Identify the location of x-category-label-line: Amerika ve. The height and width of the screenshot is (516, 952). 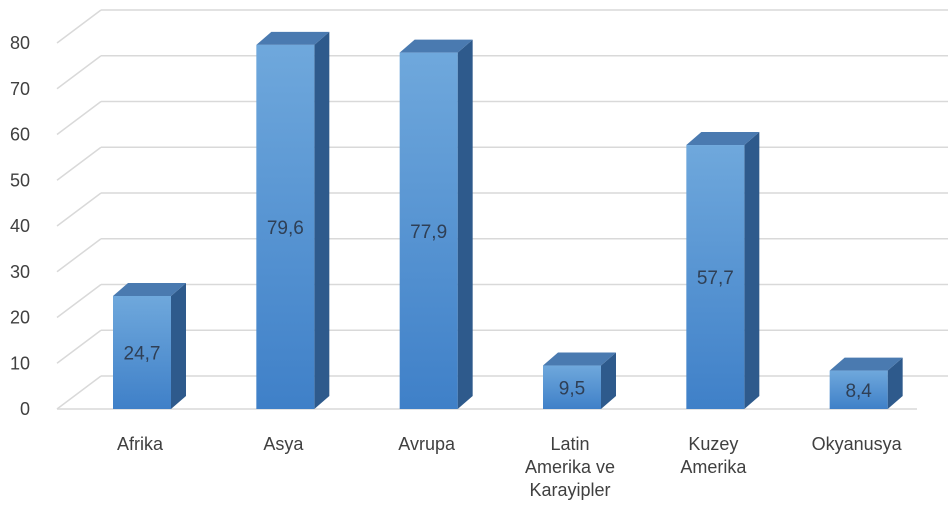
(570, 467).